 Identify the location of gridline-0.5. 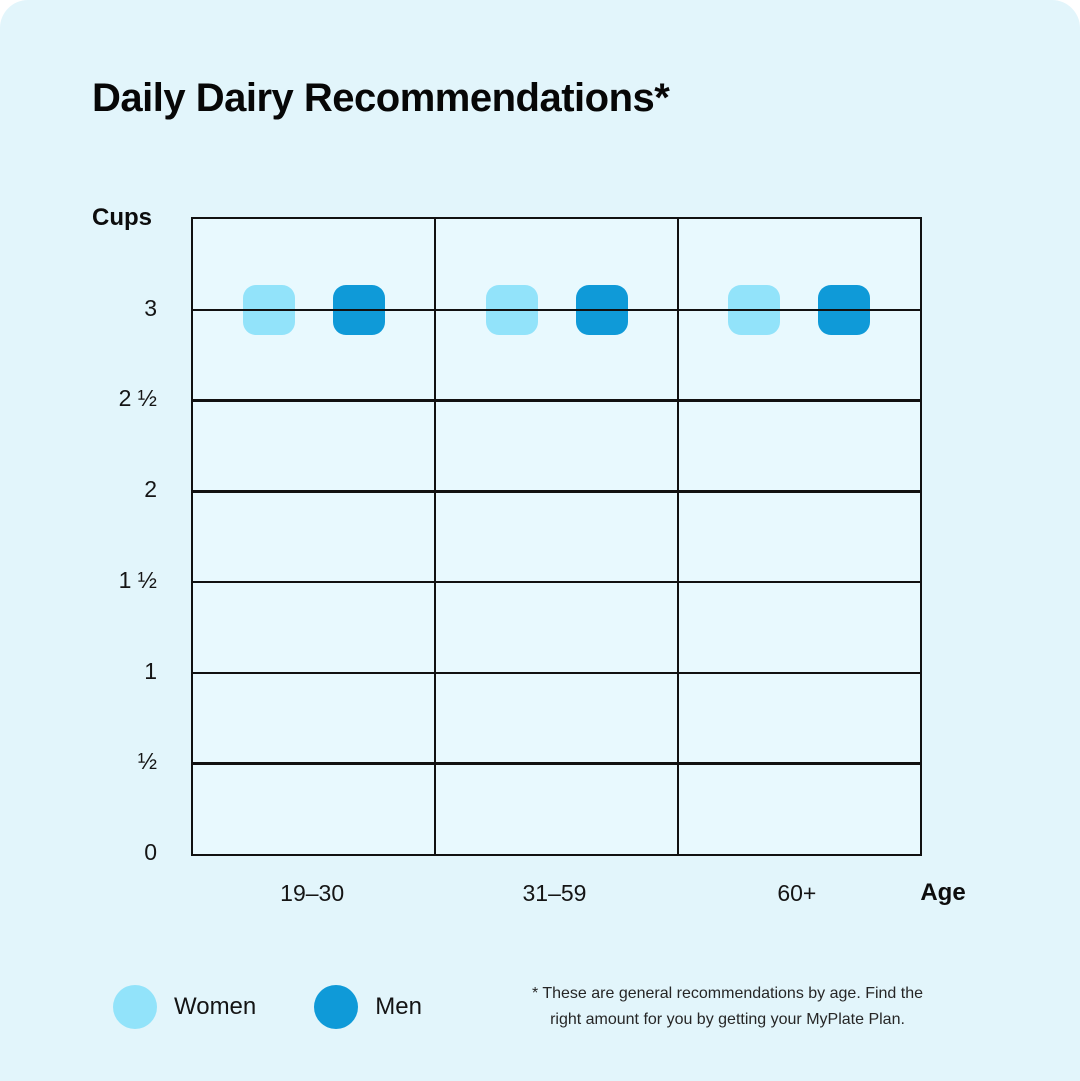
(556, 763).